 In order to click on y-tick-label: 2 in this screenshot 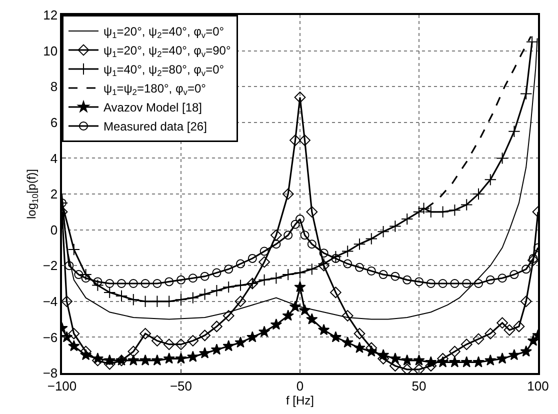, I will do `click(54, 194)`.